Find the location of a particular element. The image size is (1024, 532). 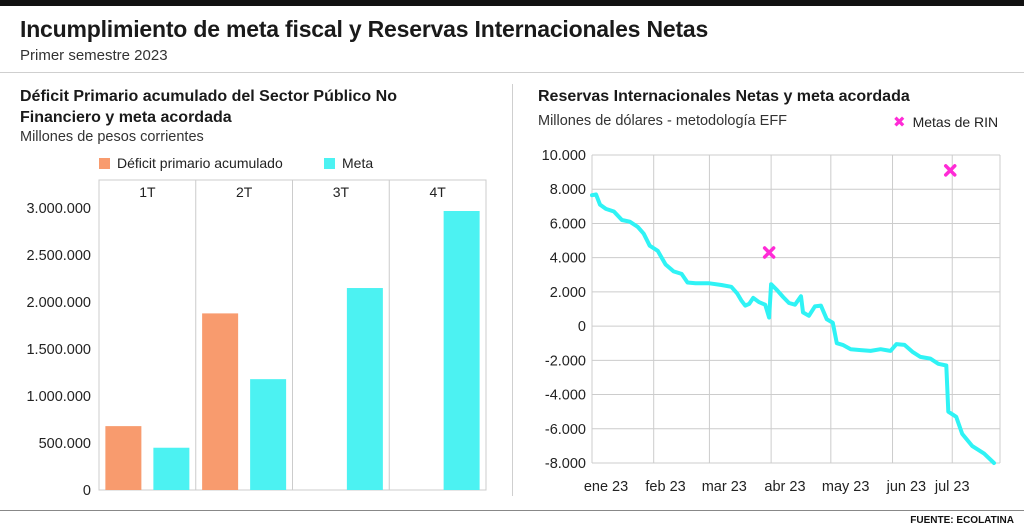

bar-y-tick-label: 0 is located at coordinates (87, 491).